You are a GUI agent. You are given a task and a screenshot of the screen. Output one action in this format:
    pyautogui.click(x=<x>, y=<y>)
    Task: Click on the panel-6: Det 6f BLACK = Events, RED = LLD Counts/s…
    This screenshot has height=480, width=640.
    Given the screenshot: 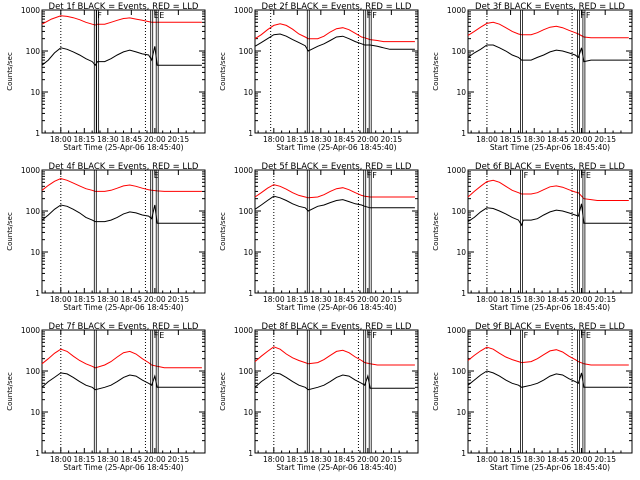 What is the action you would take?
    pyautogui.click(x=532, y=237)
    